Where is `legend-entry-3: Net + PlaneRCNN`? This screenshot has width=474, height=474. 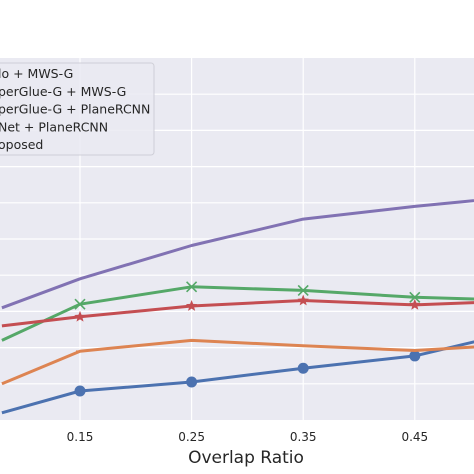
legend-entry-3: Net + PlaneRCNN is located at coordinates (54, 126).